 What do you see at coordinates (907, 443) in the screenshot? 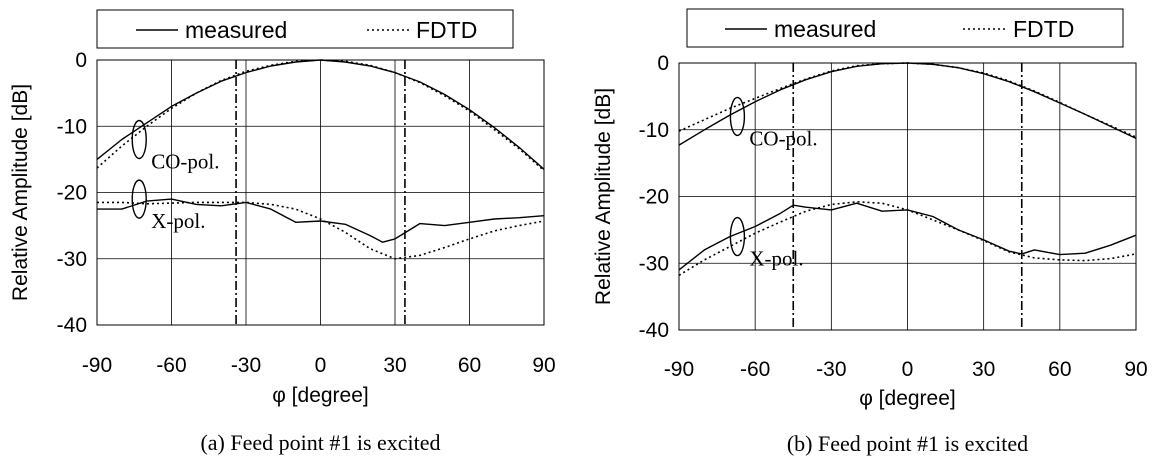
I see `figure-caption: (b) Feed point #1 is excited` at bounding box center [907, 443].